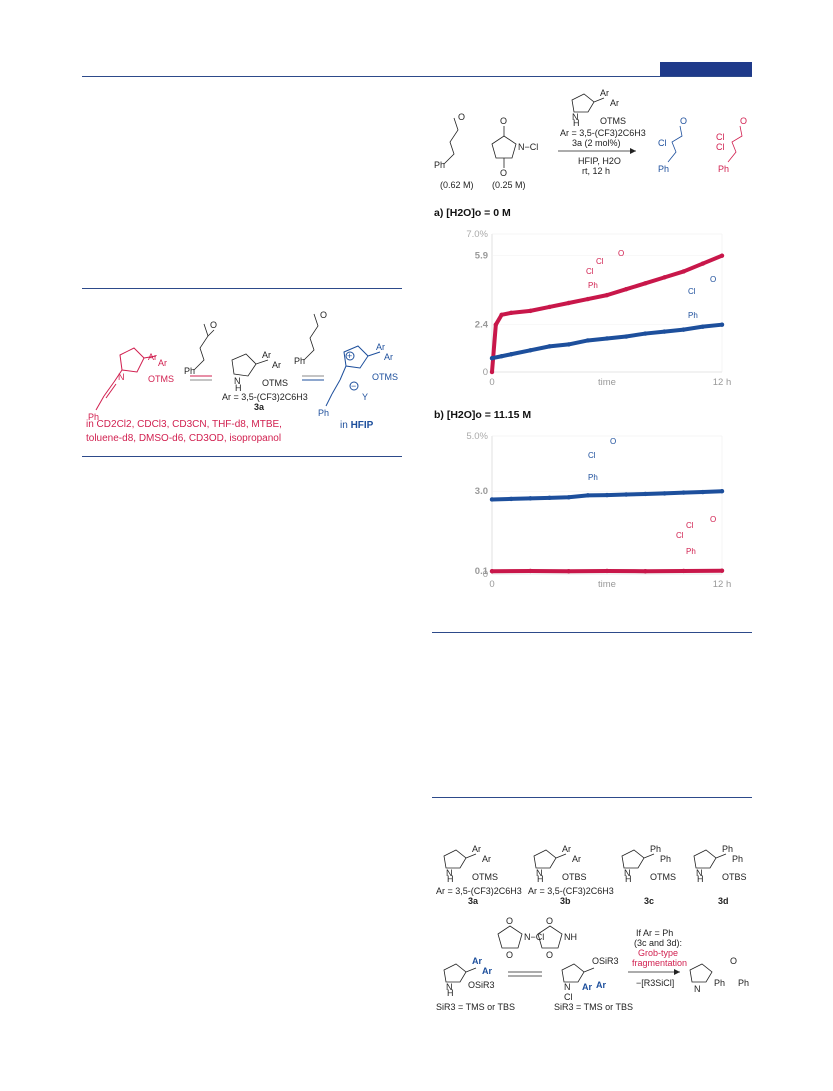 This screenshot has height=1091, width=833. Describe the element at coordinates (126, 379) in the screenshot. I see `enamine-structure` at that location.